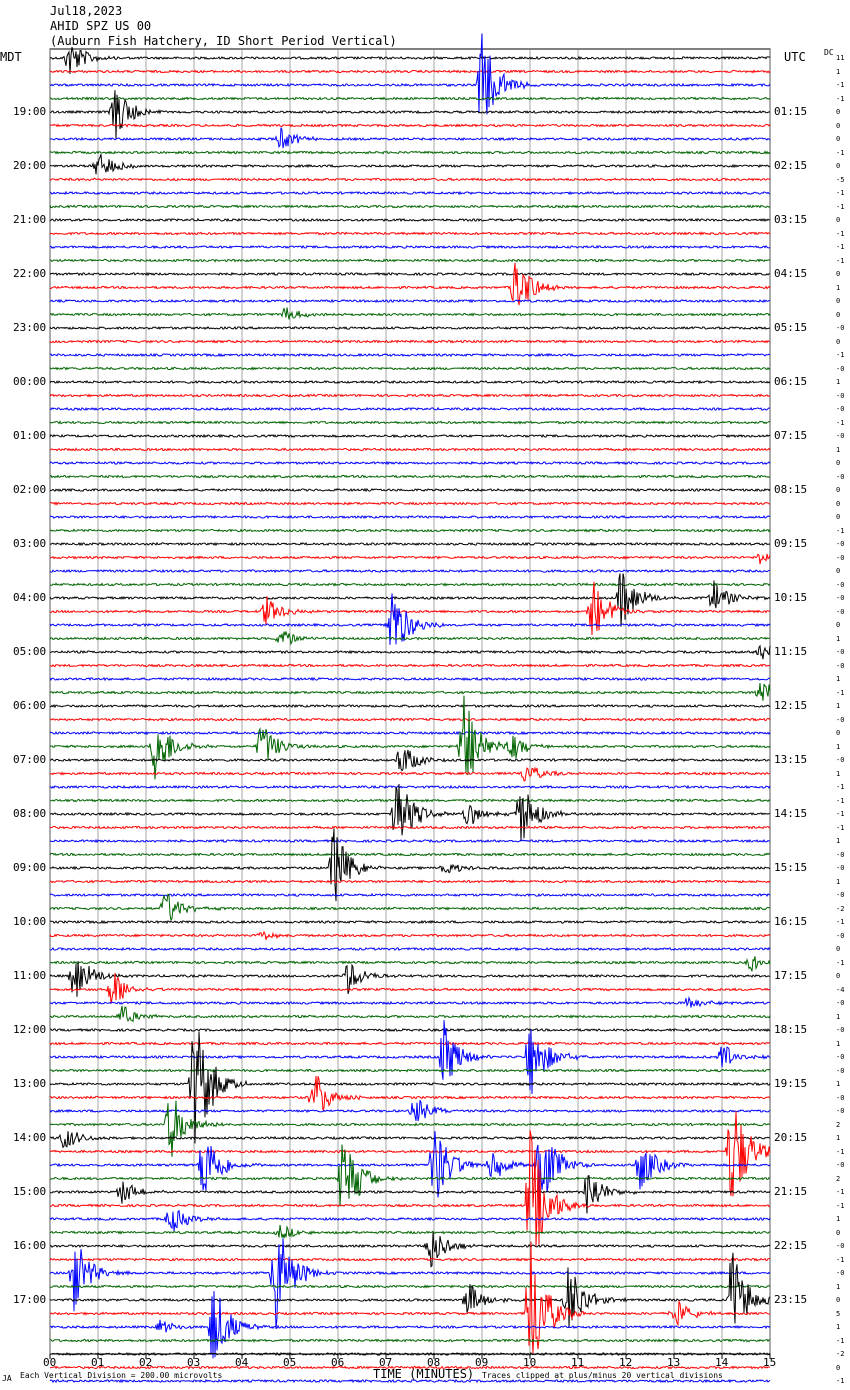 The height and width of the screenshot is (1390, 850). What do you see at coordinates (30, 273) in the screenshot?
I see `left-time-label: 22:00` at bounding box center [30, 273].